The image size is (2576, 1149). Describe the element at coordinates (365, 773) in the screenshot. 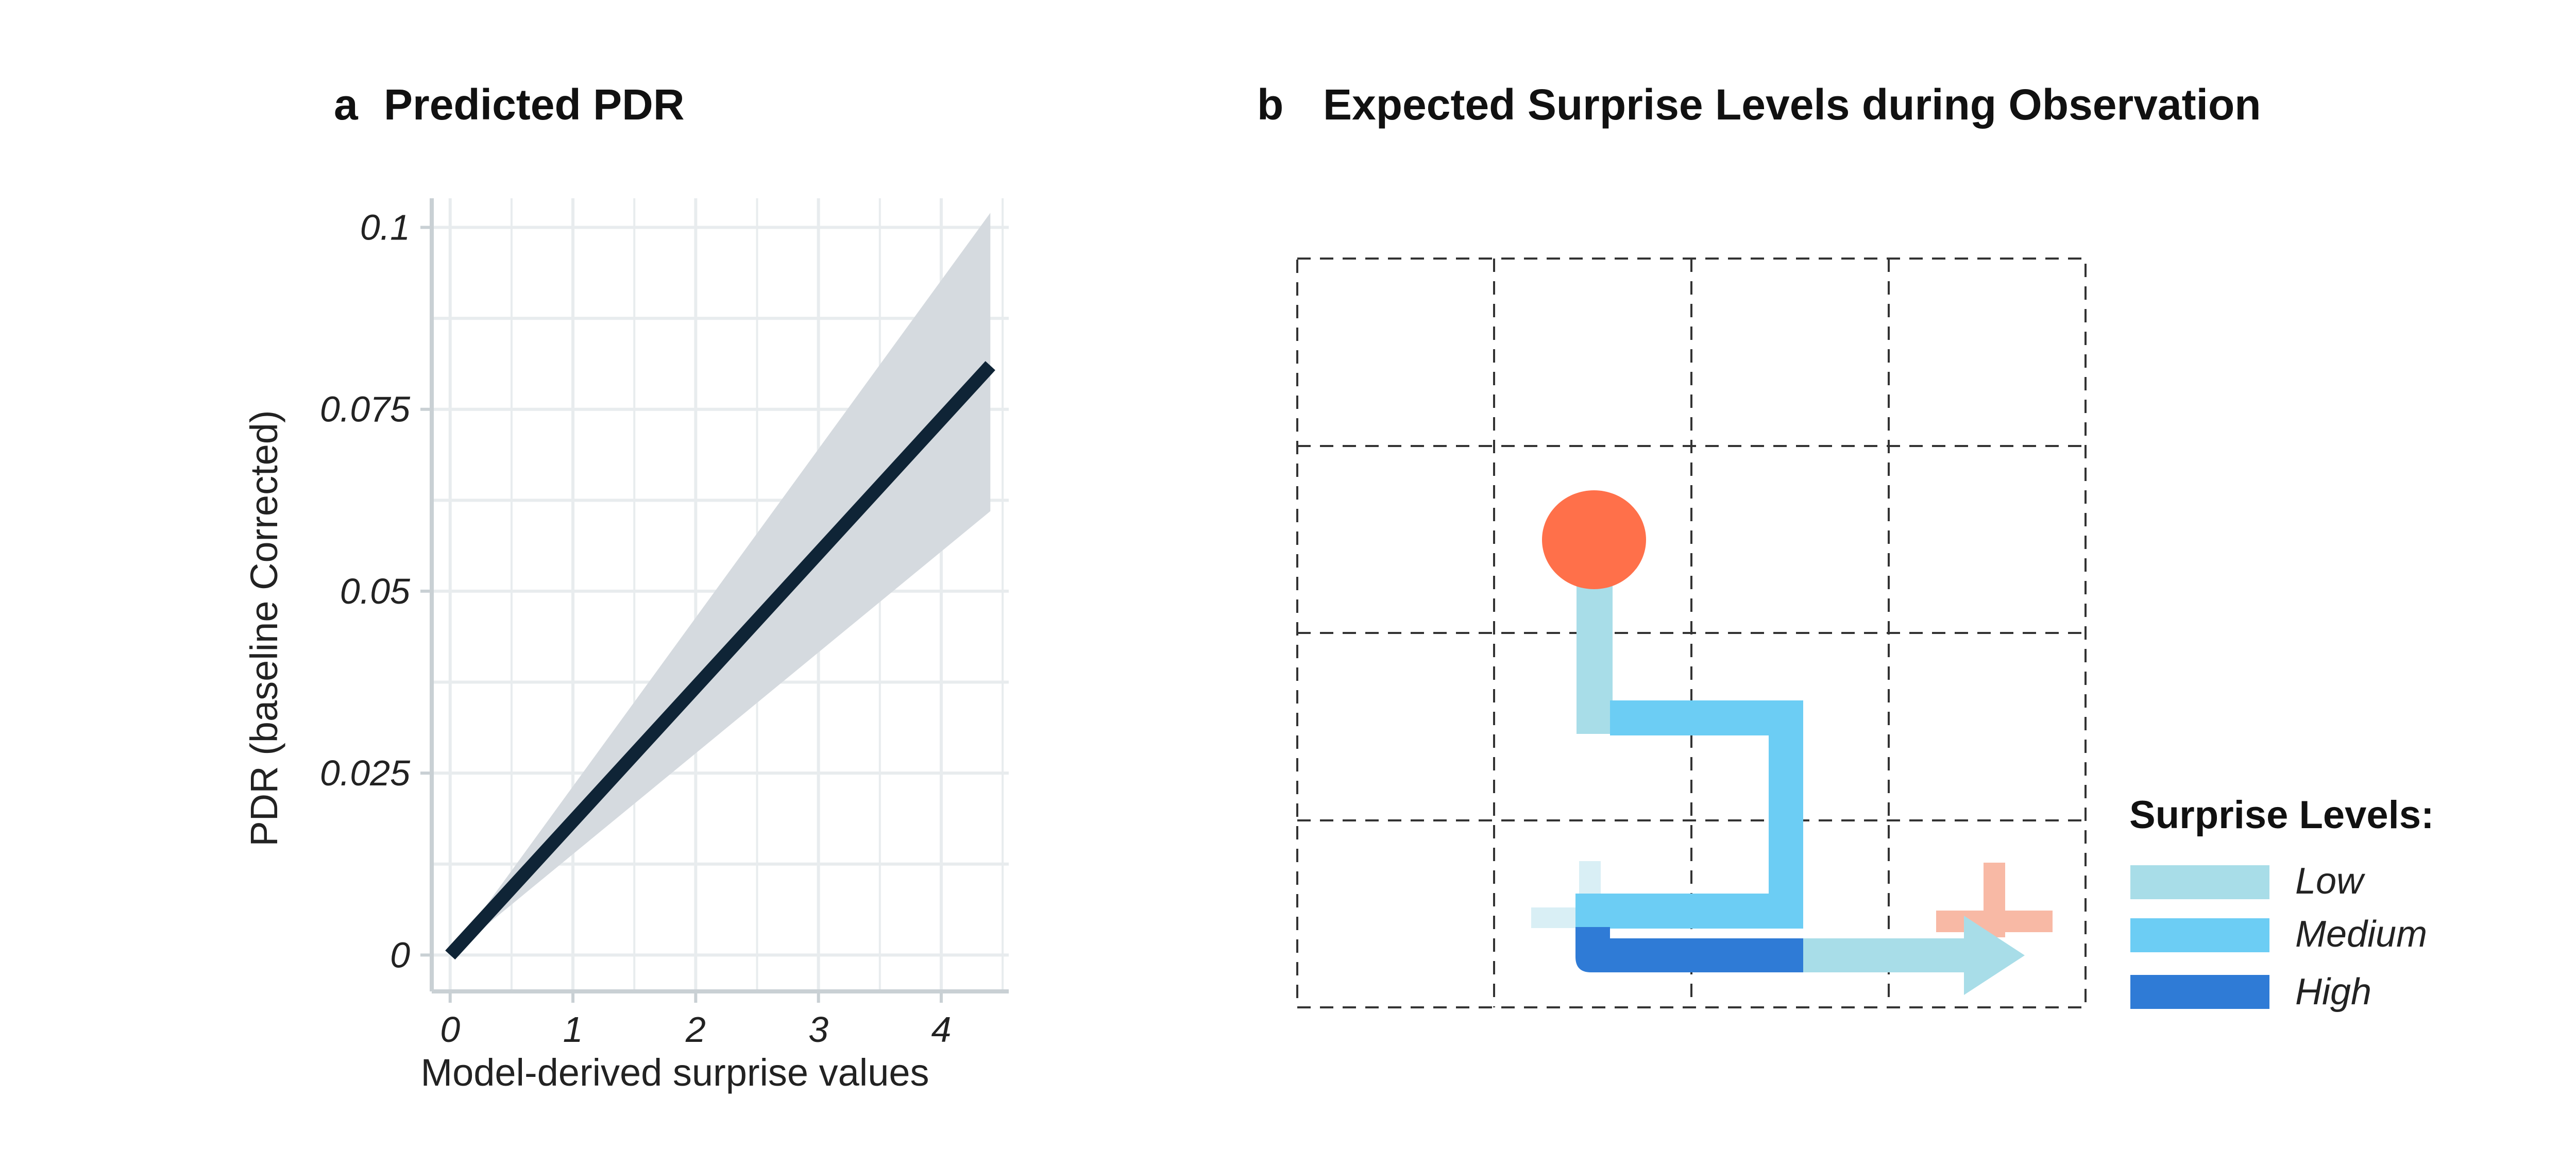

I see `y-tick-label: 0.025` at that location.